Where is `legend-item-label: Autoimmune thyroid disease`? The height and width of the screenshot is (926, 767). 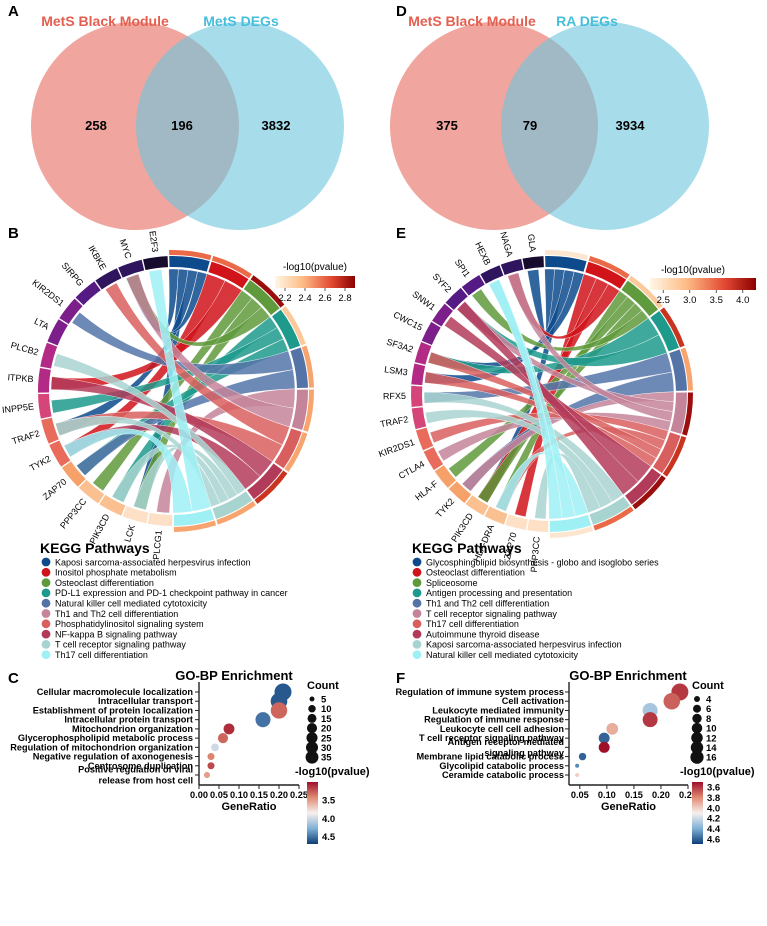
legend-item-label: Autoimmune thyroid disease is located at coordinates (483, 634).